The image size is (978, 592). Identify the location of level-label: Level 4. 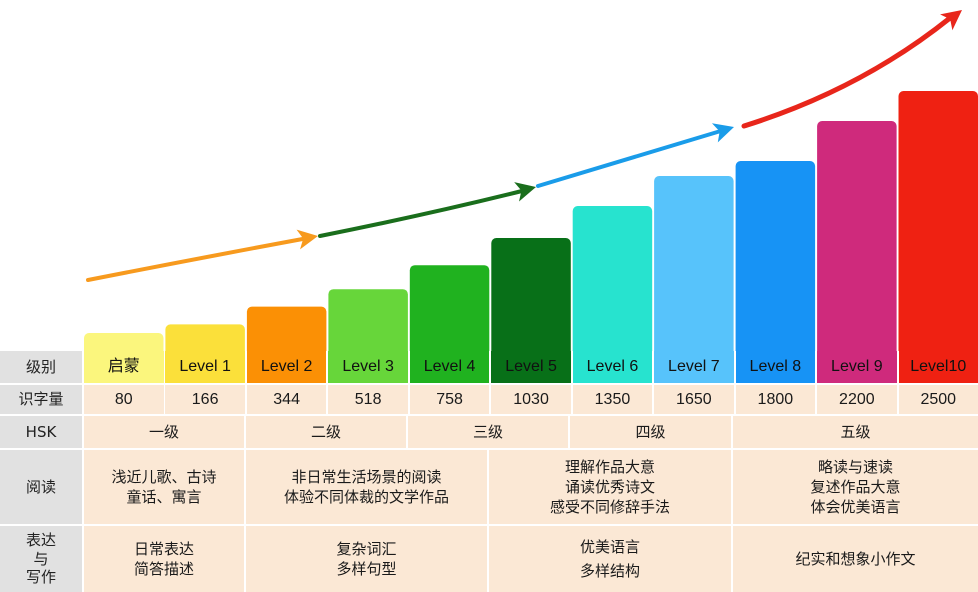
(449, 367).